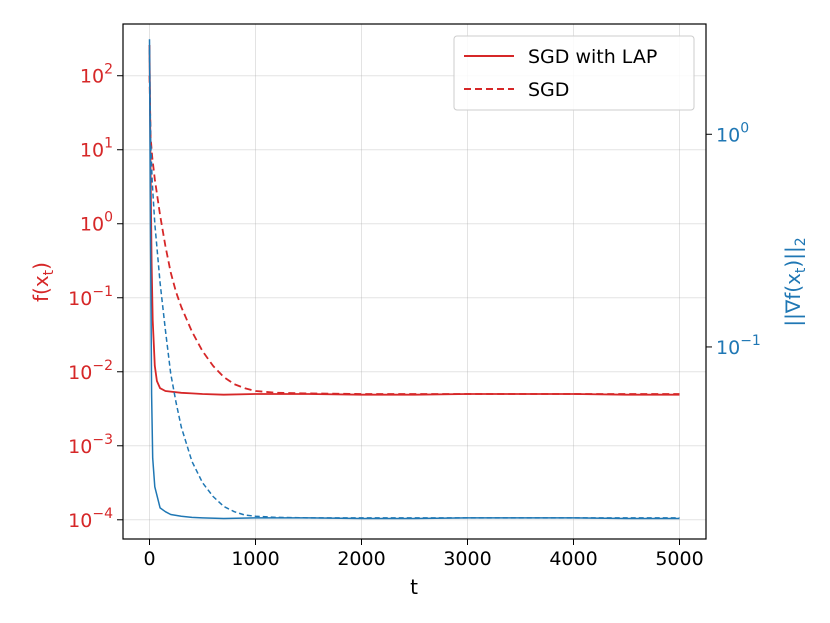 The width and height of the screenshot is (830, 623). I want to click on x-tick-label: 0, so click(149, 559).